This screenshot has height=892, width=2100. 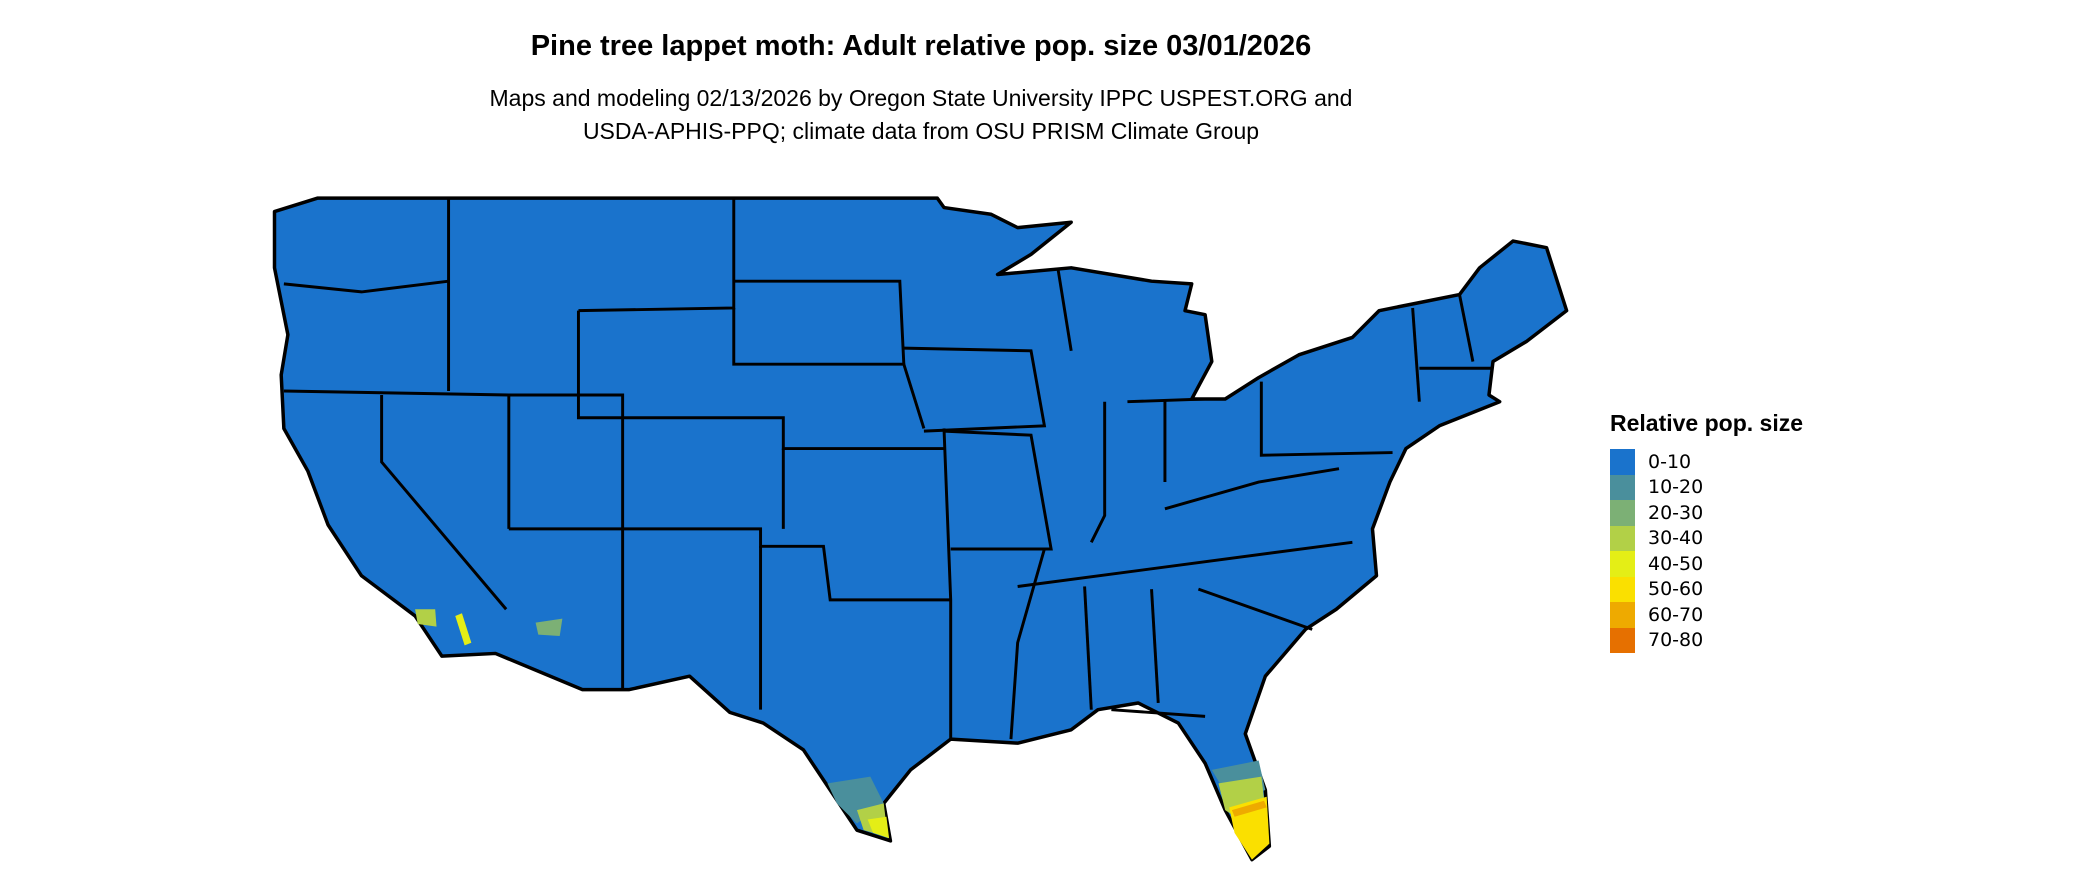 What do you see at coordinates (1706, 640) in the screenshot?
I see `legend-item: 70-80` at bounding box center [1706, 640].